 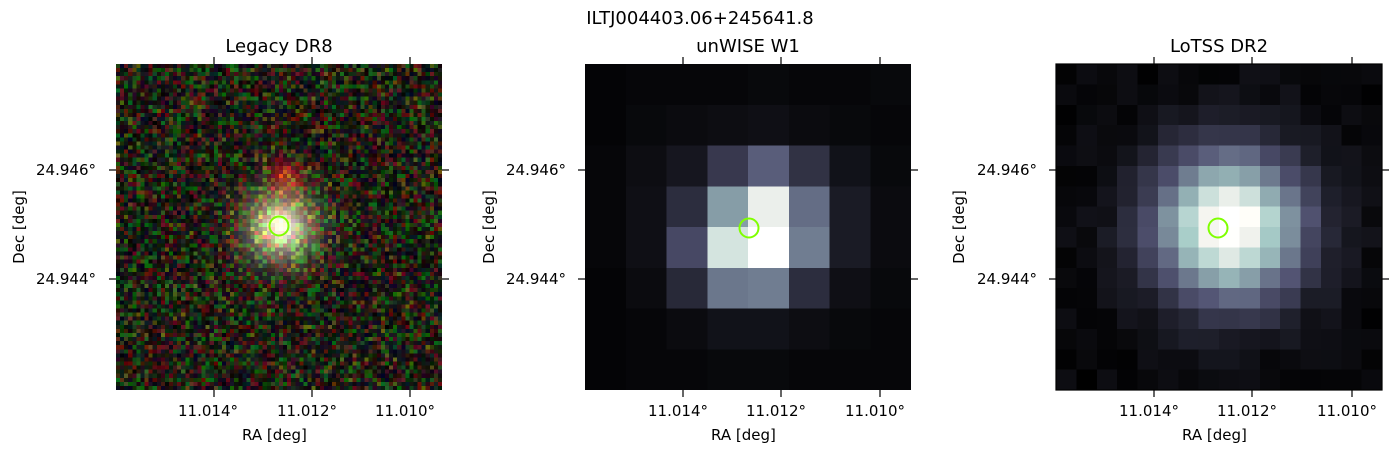 What do you see at coordinates (279, 46) in the screenshot?
I see `panel-title-legacy: Legacy DR8` at bounding box center [279, 46].